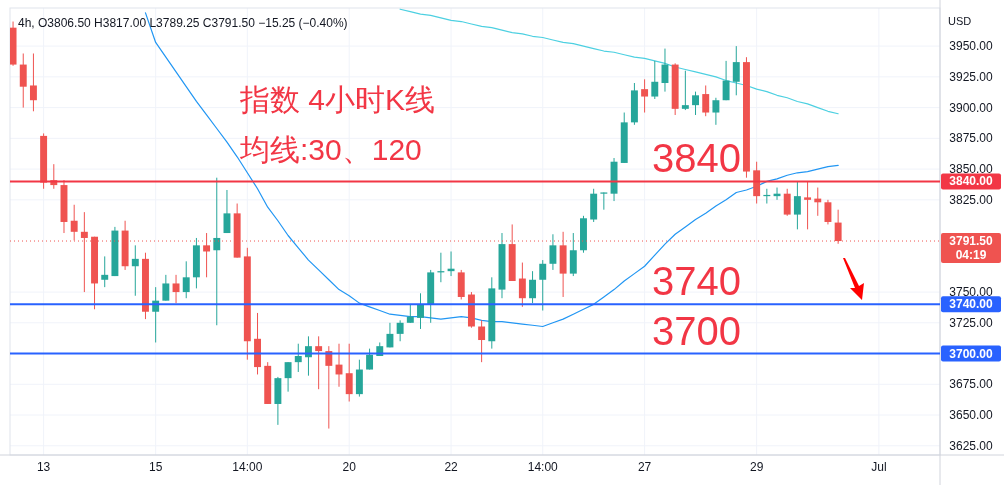  Describe the element at coordinates (971, 138) in the screenshot. I see `y-tick-label: 3875.00` at that location.